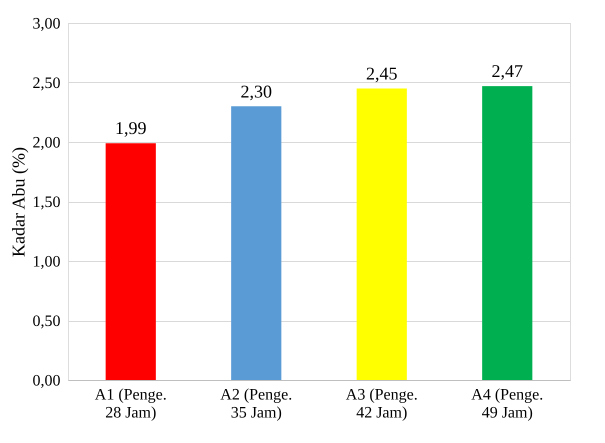 The height and width of the screenshot is (443, 605). I want to click on y-tick-label: 0,50, so click(46, 321).